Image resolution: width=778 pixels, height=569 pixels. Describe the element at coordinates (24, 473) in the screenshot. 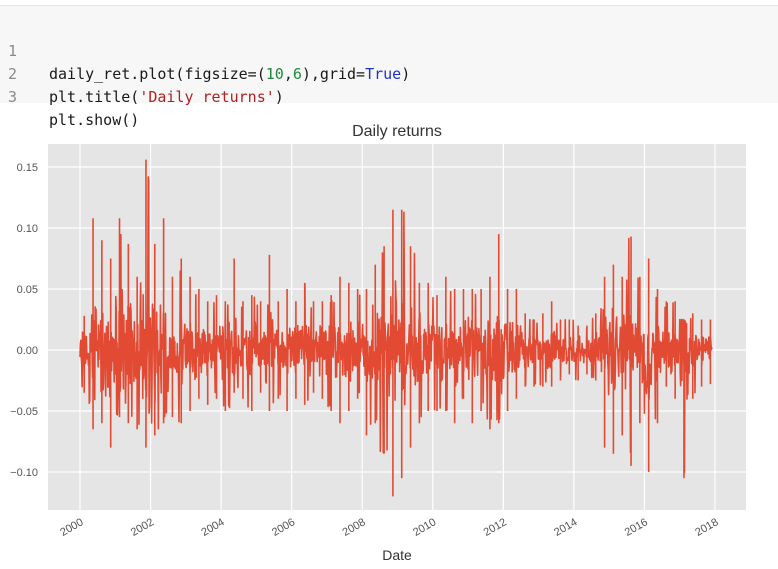

I see `y-tick-label: −0.10` at that location.